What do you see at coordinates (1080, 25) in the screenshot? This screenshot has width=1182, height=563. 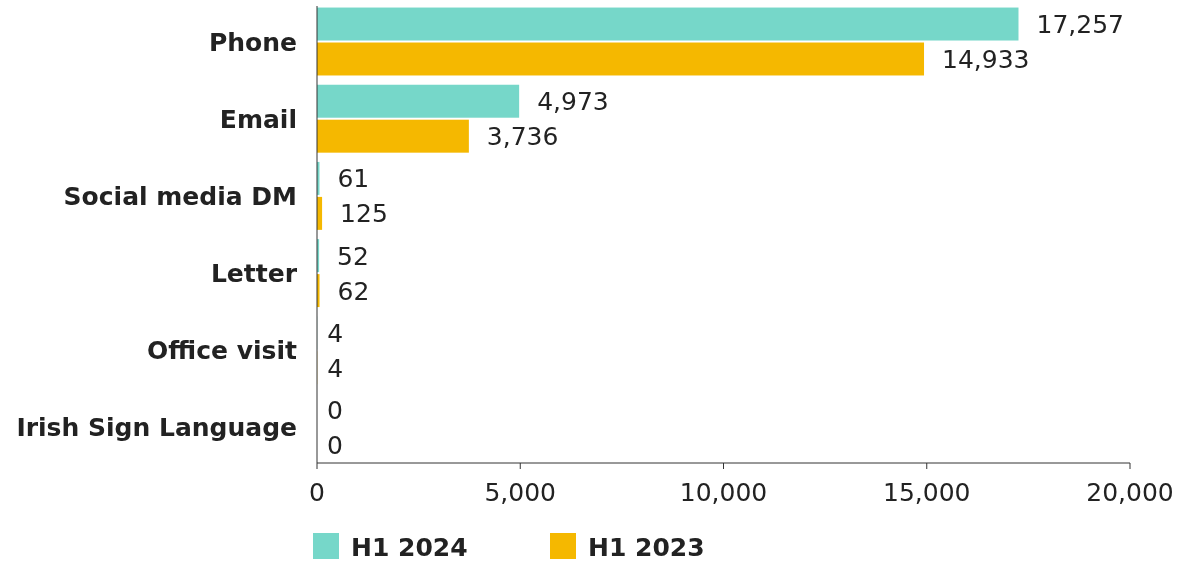 I see `data-label: 17,257` at bounding box center [1080, 25].